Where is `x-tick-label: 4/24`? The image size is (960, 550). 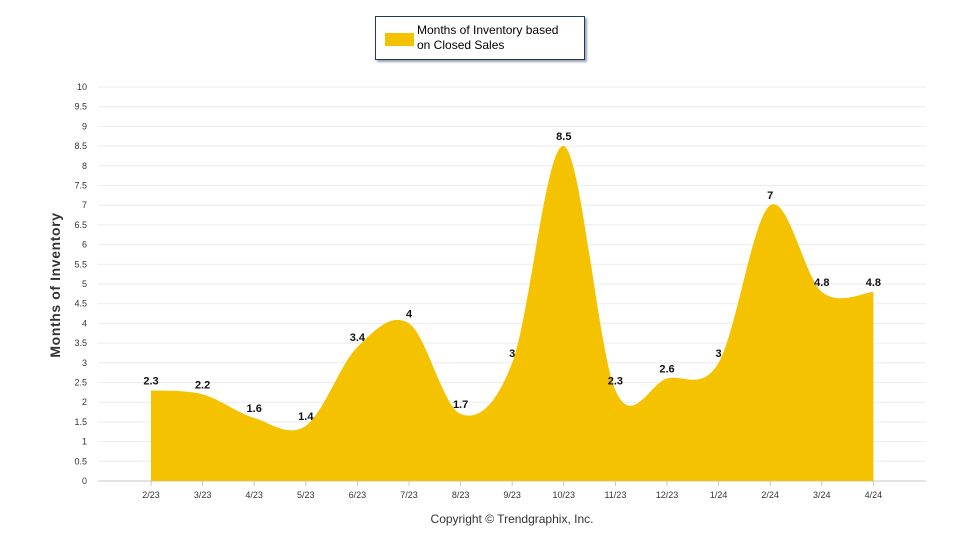 x-tick-label: 4/24 is located at coordinates (874, 495).